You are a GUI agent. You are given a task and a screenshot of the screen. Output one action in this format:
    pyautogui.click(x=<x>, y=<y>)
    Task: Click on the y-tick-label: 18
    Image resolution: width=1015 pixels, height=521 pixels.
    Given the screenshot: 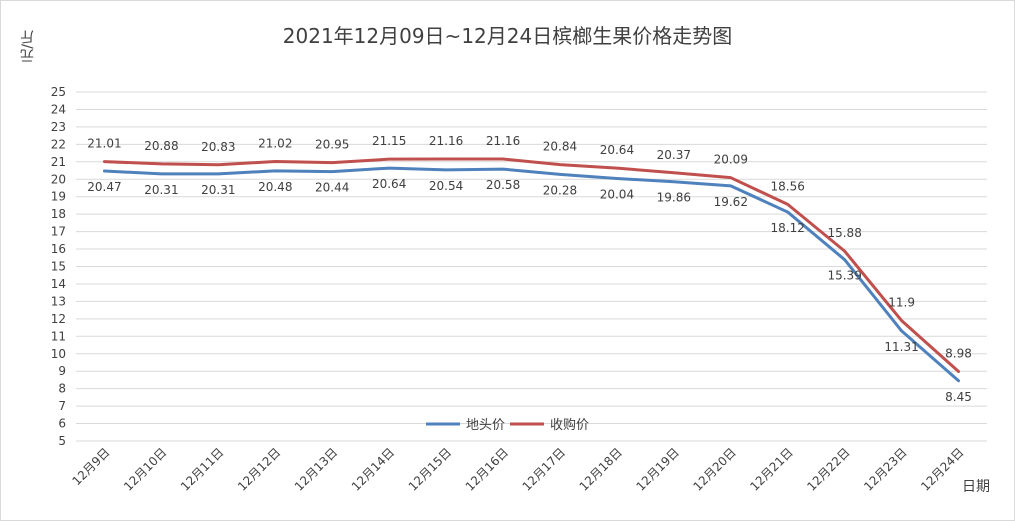 What is the action you would take?
    pyautogui.click(x=58, y=214)
    